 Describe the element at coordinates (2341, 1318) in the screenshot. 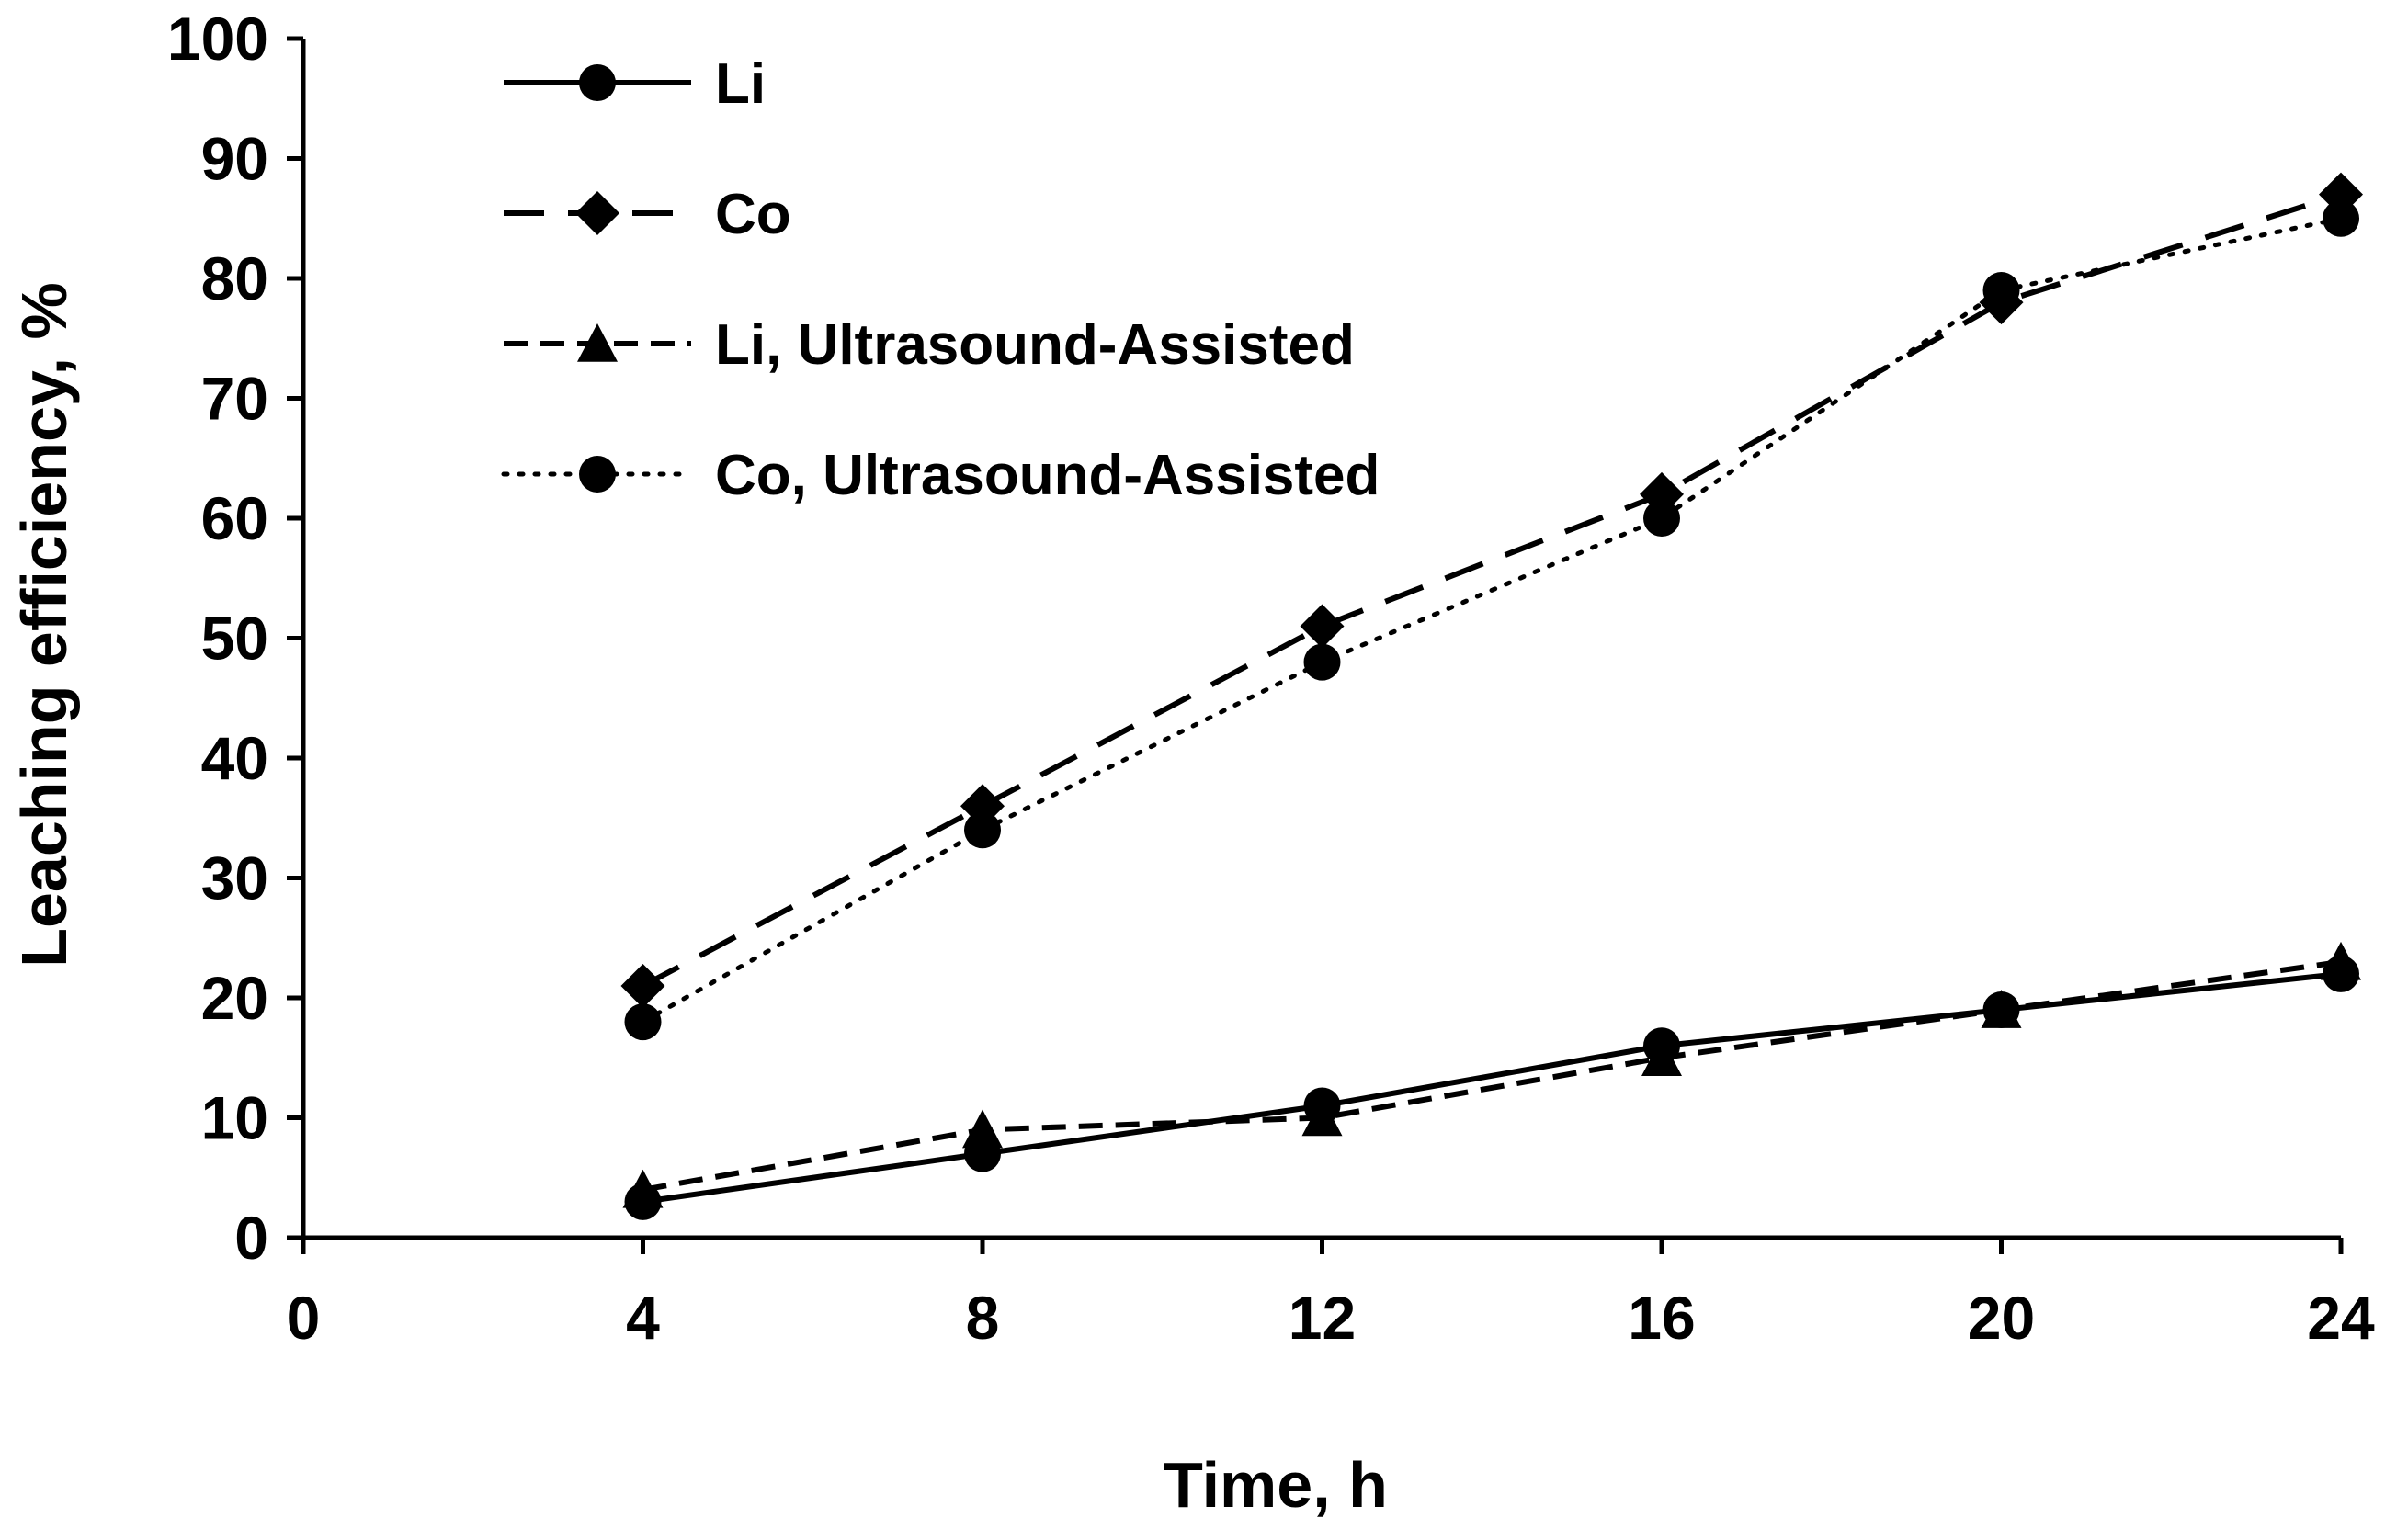

I see `x-tick-label: 24` at that location.